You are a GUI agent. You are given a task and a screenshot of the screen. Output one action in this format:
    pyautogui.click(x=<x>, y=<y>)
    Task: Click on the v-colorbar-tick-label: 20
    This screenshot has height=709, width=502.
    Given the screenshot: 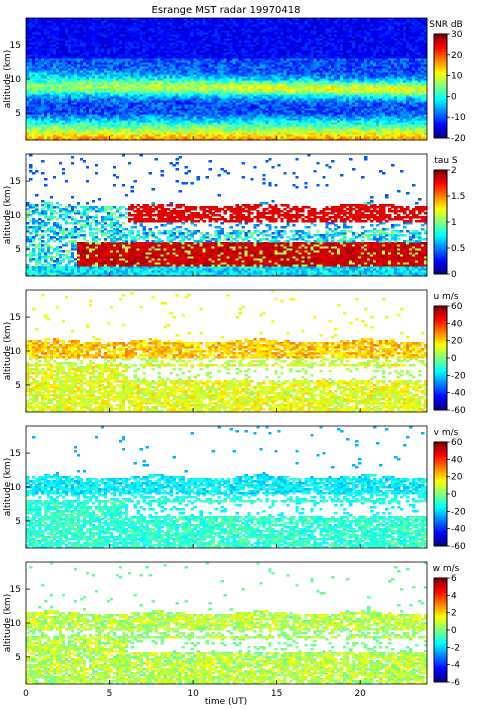 What is the action you would take?
    pyautogui.click(x=457, y=478)
    